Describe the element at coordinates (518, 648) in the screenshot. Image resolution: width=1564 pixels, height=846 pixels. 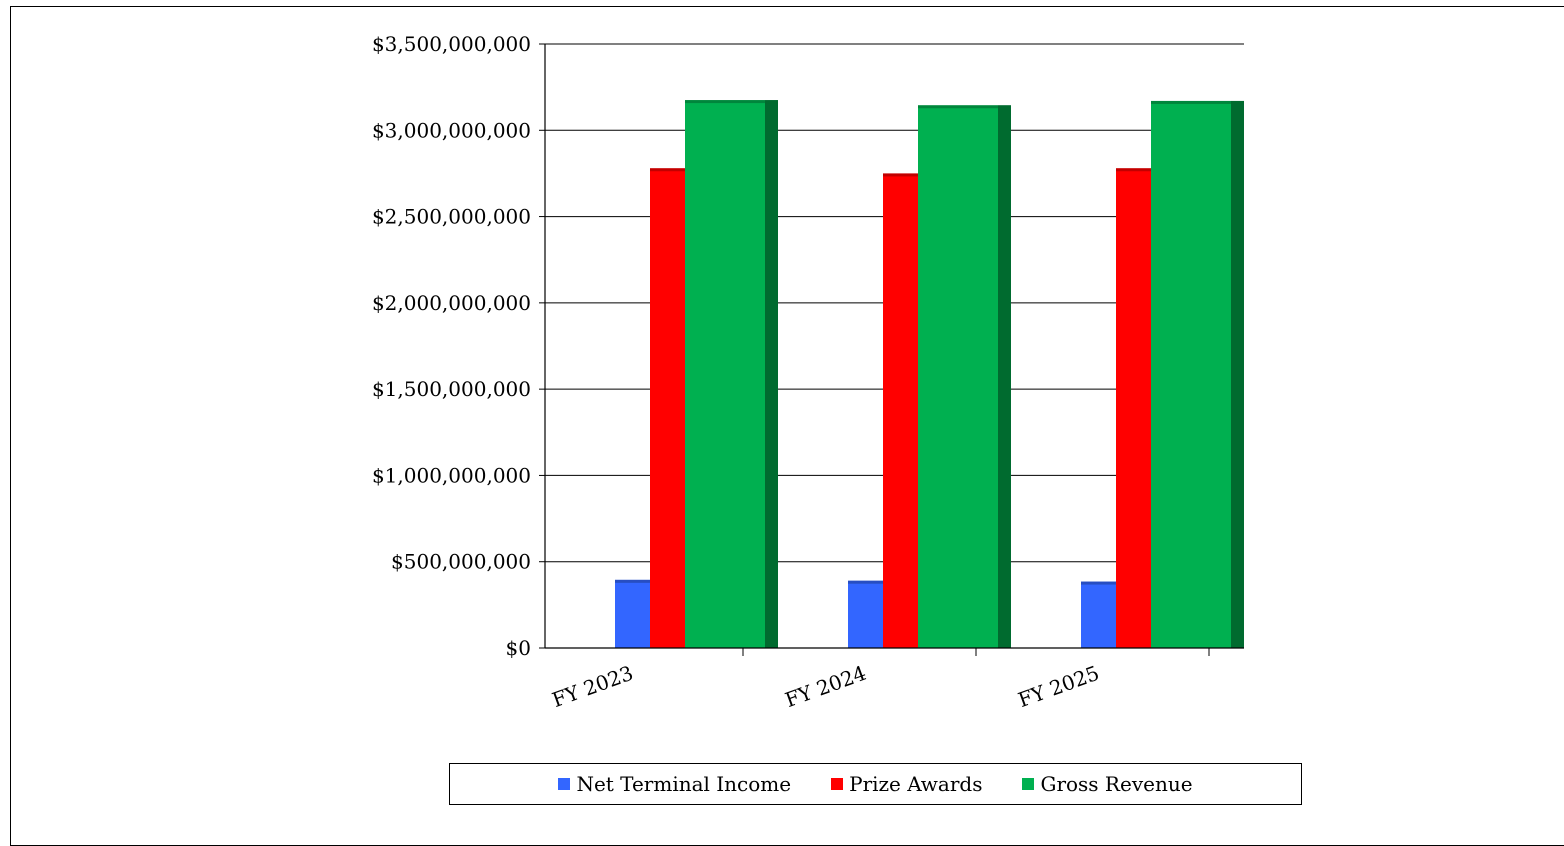
I see `y-tick-label: $0` at that location.